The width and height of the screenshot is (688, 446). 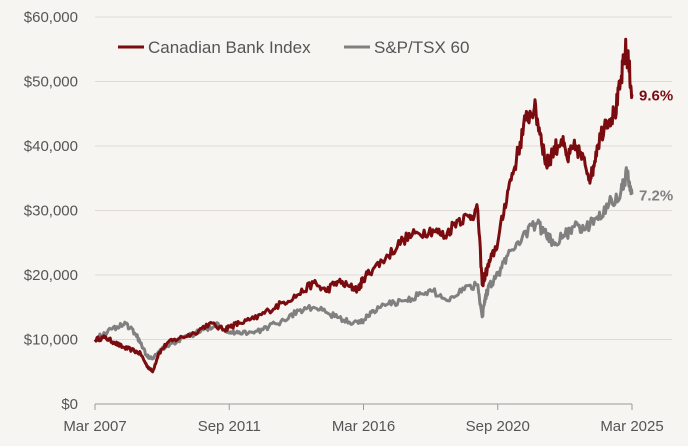 What do you see at coordinates (363, 426) in the screenshot?
I see `x-tick-label: Mar 2016` at bounding box center [363, 426].